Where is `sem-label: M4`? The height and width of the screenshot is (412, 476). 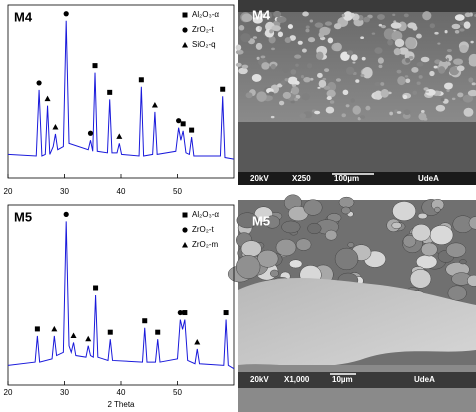
sem-label: M4 is located at coordinates (261, 14).